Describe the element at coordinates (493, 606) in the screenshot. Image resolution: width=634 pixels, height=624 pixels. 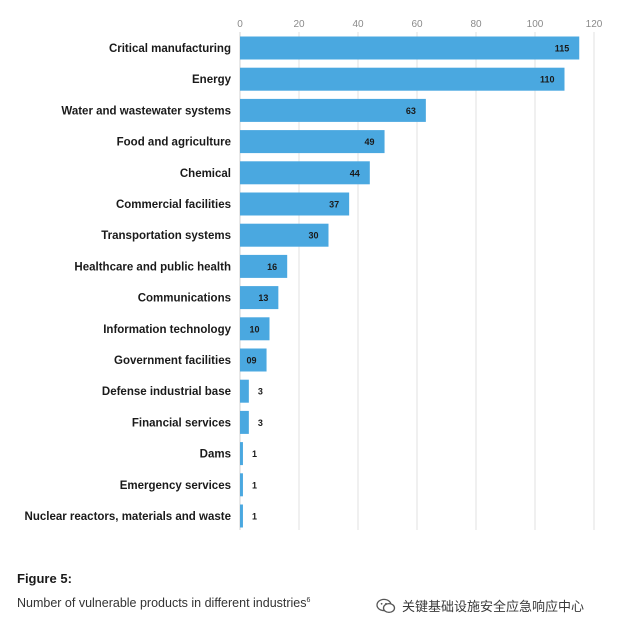
I see `watermark-text: 关键基础设施安全应急响应中心` at that location.